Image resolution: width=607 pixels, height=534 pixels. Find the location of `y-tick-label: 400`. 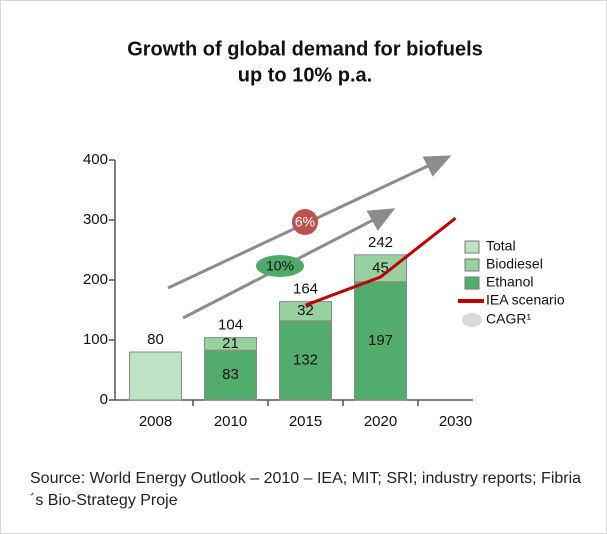

y-tick-label: 400 is located at coordinates (95, 159).